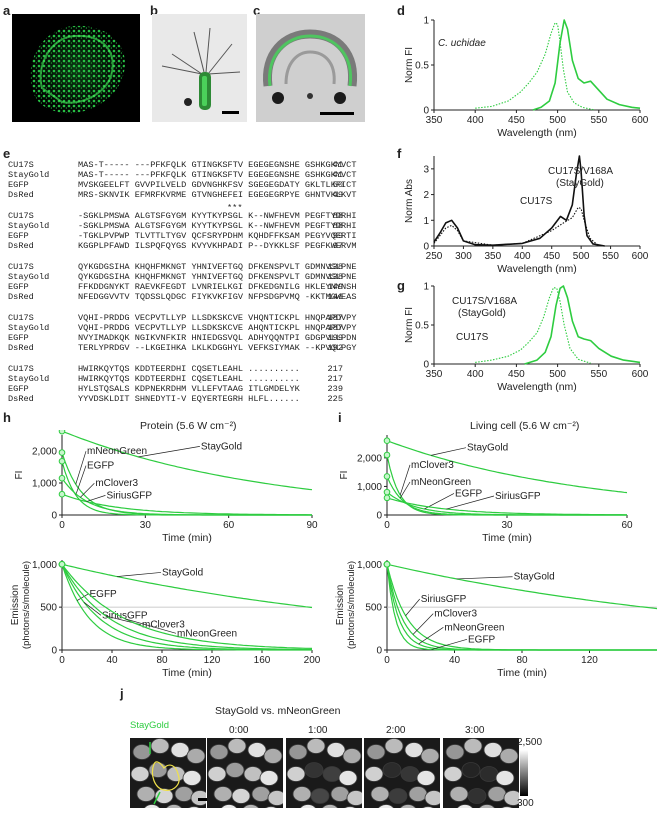  What do you see at coordinates (239, 730) in the screenshot?
I see `timepoint-label: 0:00` at bounding box center [239, 730].